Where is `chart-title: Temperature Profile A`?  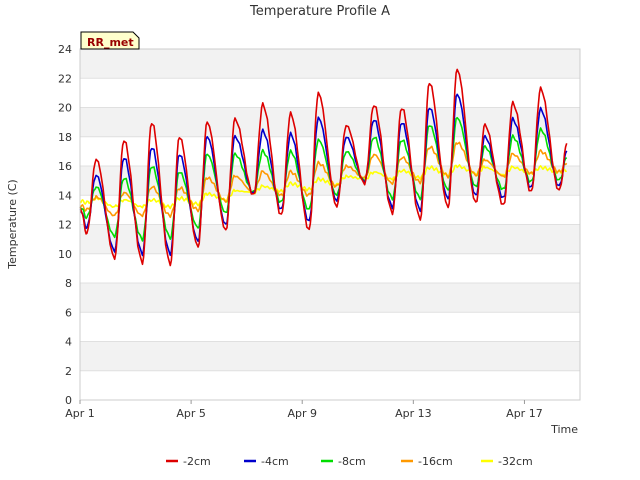 chart-title: Temperature Profile A is located at coordinates (319, 11).